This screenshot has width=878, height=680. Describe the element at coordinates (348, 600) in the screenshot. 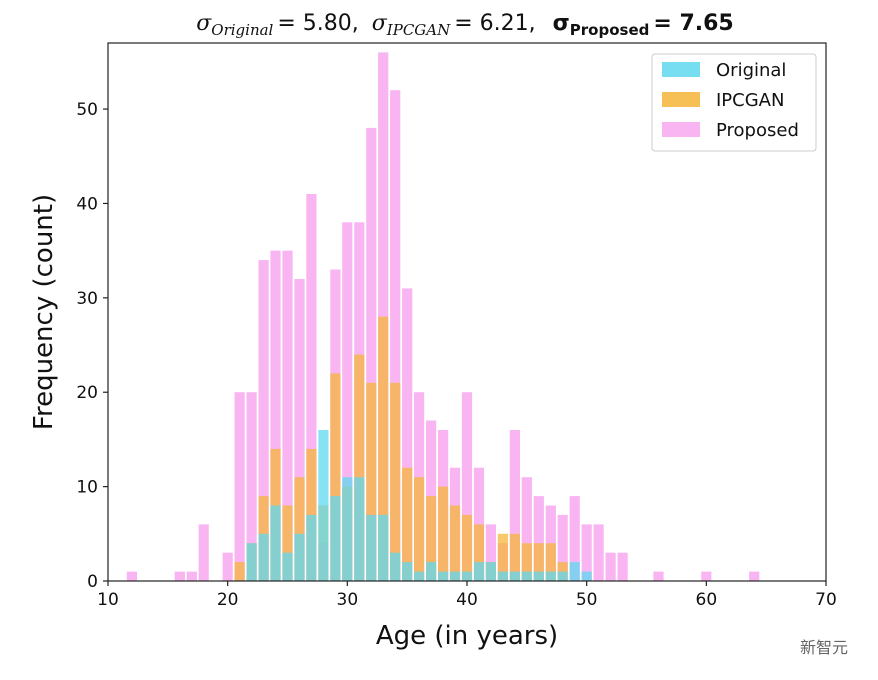

I see `x-tick-label: 30` at that location.